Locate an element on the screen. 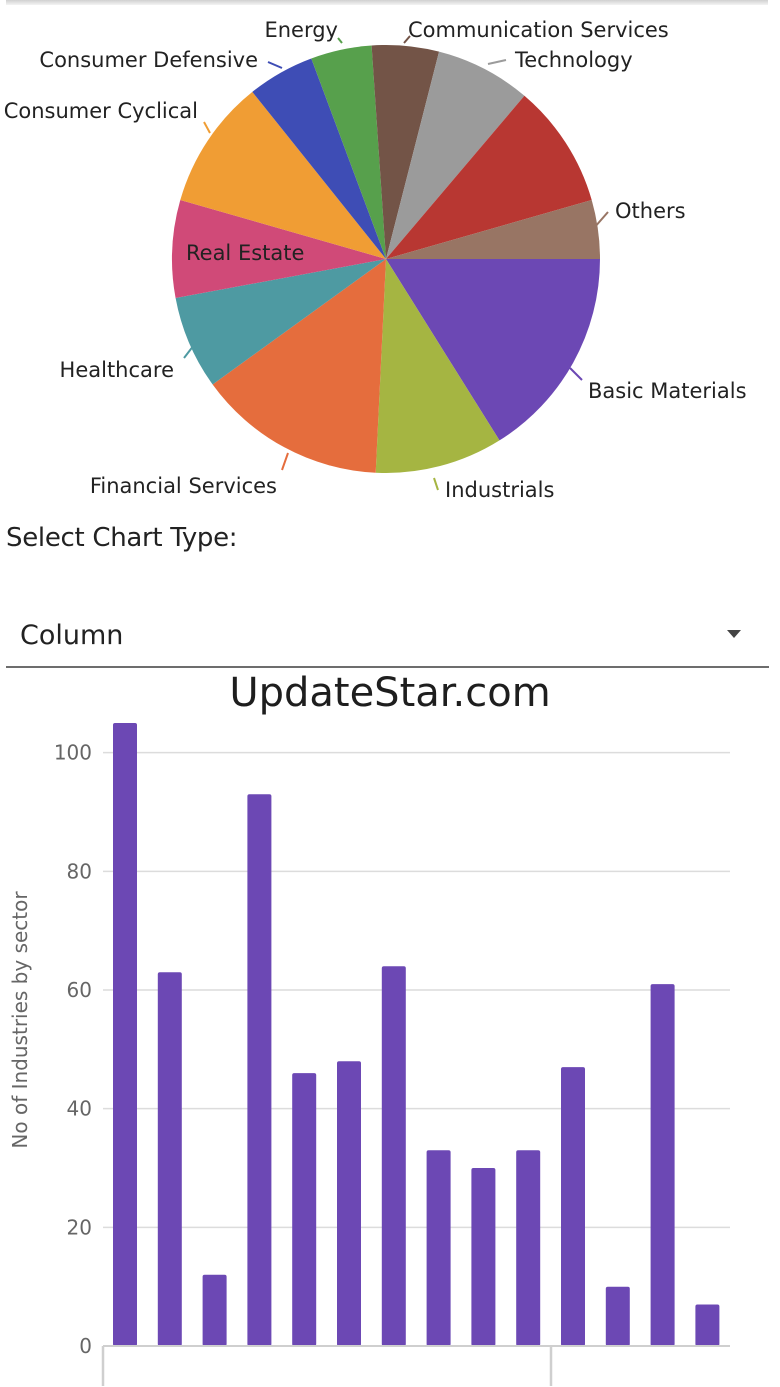  y-axis-label: No of Industries by sector is located at coordinates (20, 1020).